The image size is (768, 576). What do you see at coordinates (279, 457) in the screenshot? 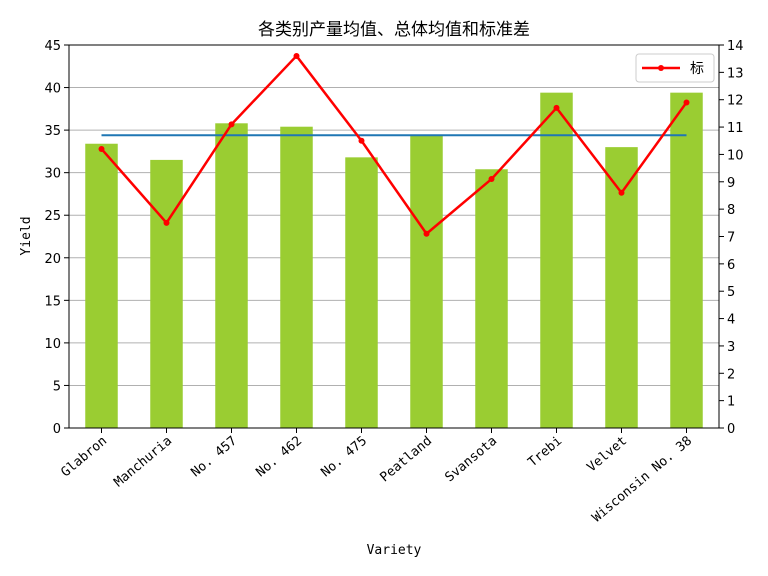
I see `x-tick-label: No. 462` at bounding box center [279, 457].